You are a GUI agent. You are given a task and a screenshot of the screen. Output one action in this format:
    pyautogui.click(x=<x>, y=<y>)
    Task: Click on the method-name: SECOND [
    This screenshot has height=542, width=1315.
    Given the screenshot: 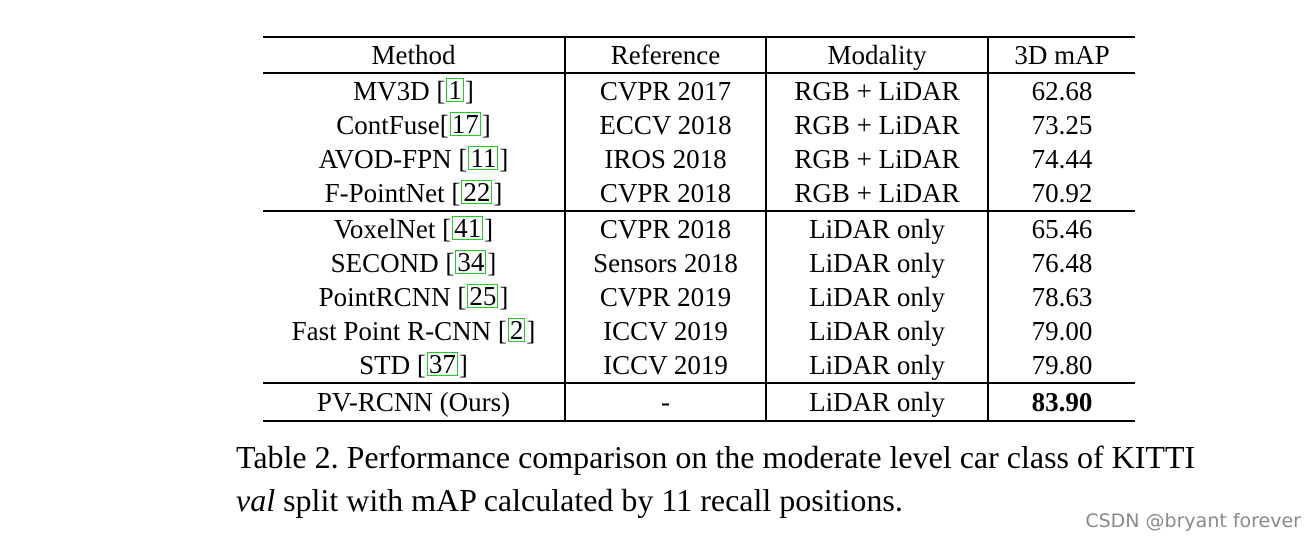 What is the action you would take?
    pyautogui.click(x=392, y=262)
    